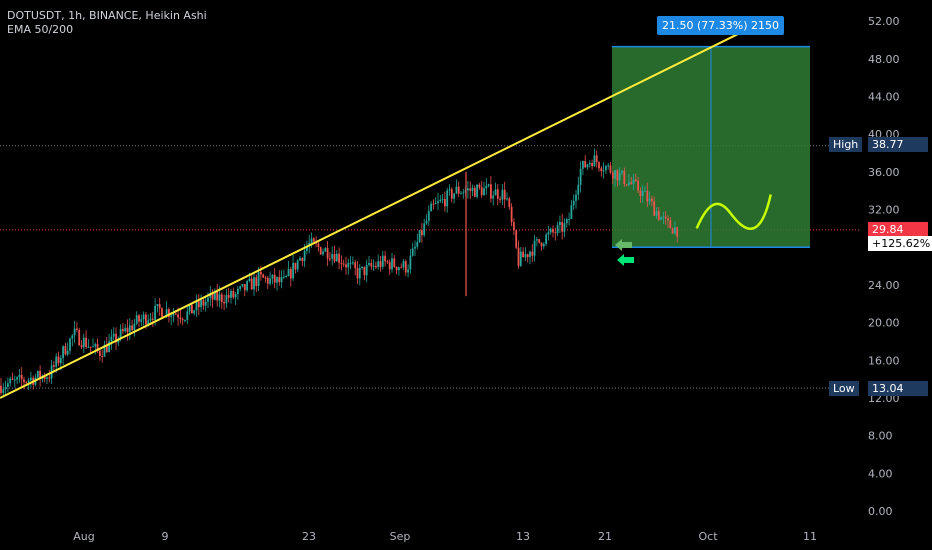  Describe the element at coordinates (884, 97) in the screenshot. I see `y-tick-label: 44.00` at that location.